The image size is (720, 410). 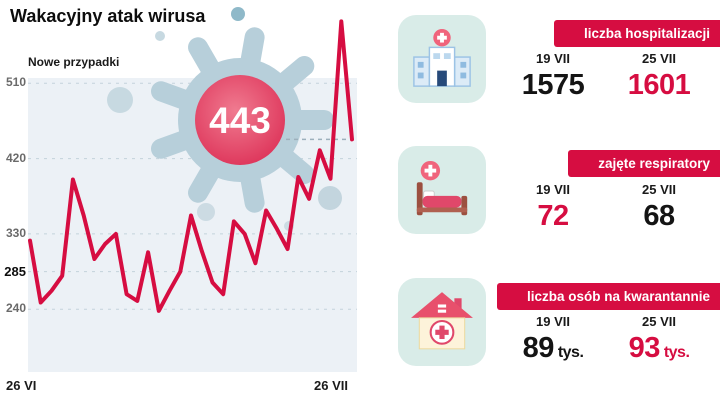 I want to click on panel-col: 19 VII 89 tys., so click(x=553, y=339).